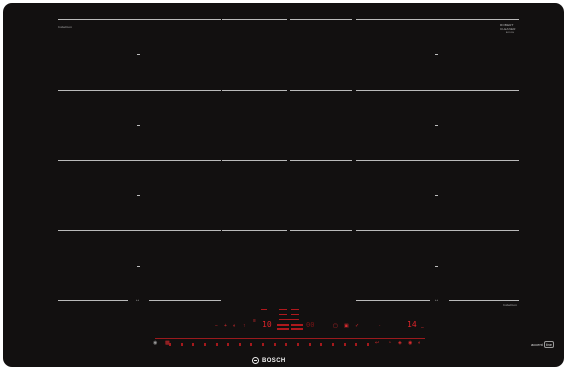 Image resolution: width=567 pixels, height=370 pixels. Describe the element at coordinates (244, 326) in the screenshot. I see `boost-icon: ↑` at that location.